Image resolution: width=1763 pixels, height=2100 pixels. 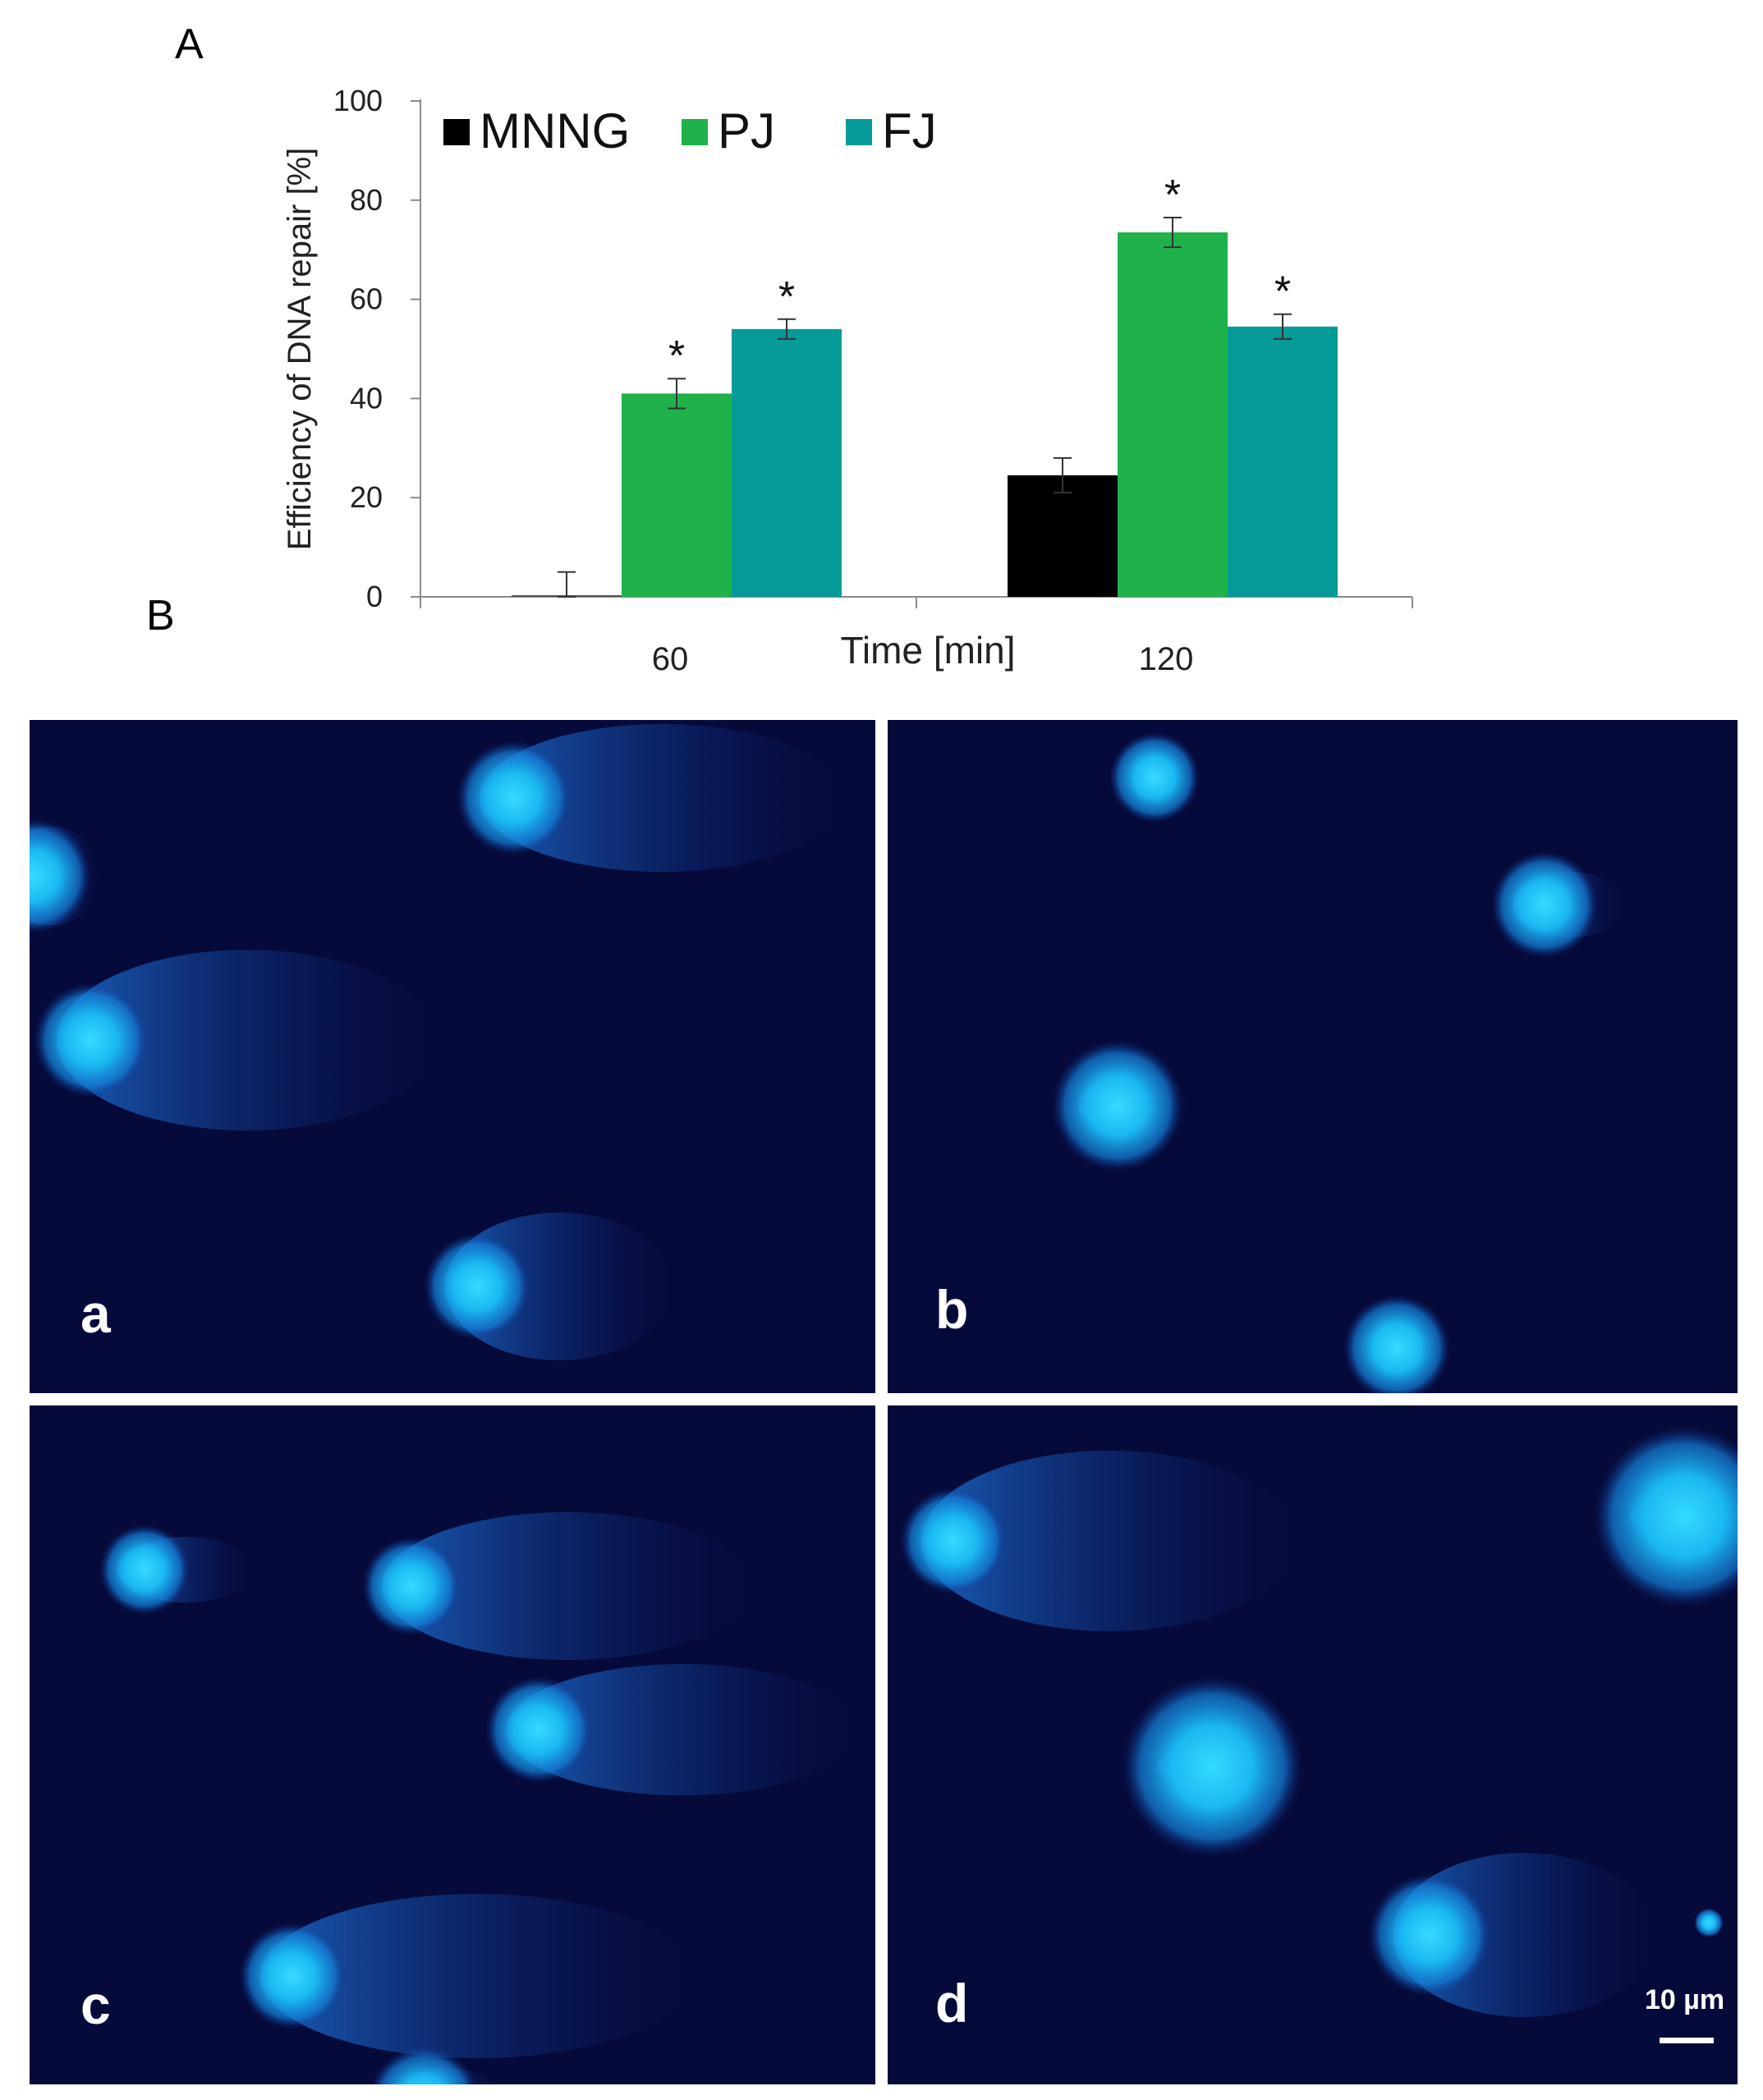 What do you see at coordinates (374, 596) in the screenshot?
I see `y-tick-label: 0` at bounding box center [374, 596].